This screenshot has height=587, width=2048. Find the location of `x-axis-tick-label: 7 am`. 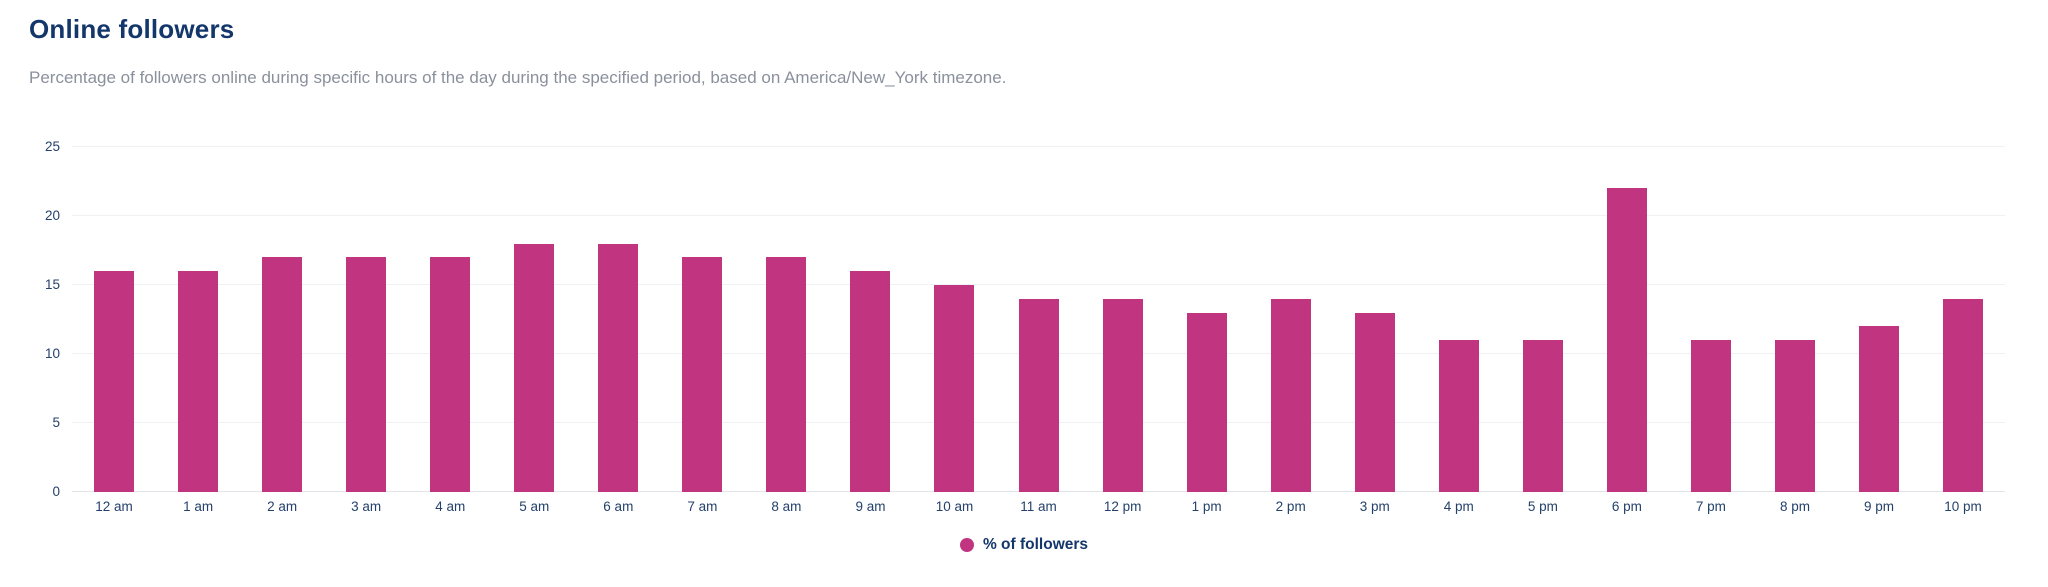

x-axis-tick-label: 7 am is located at coordinates (702, 506).